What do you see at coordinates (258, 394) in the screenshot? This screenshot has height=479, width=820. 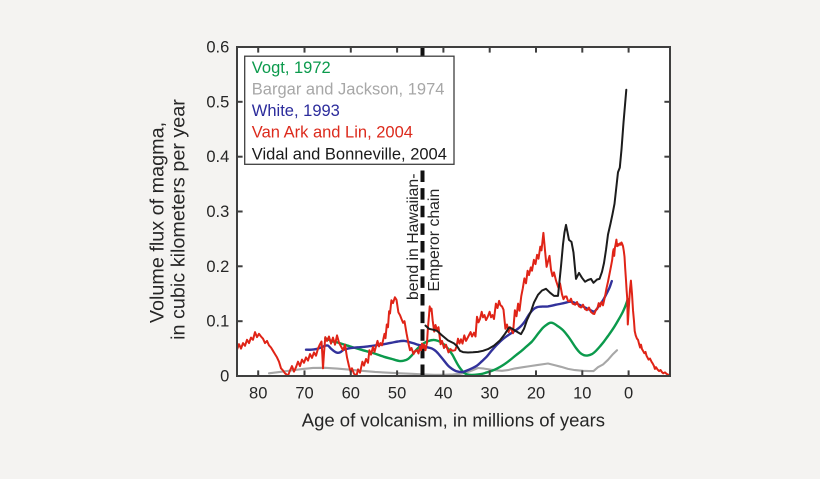 I see `svg-text: 80` at bounding box center [258, 394].